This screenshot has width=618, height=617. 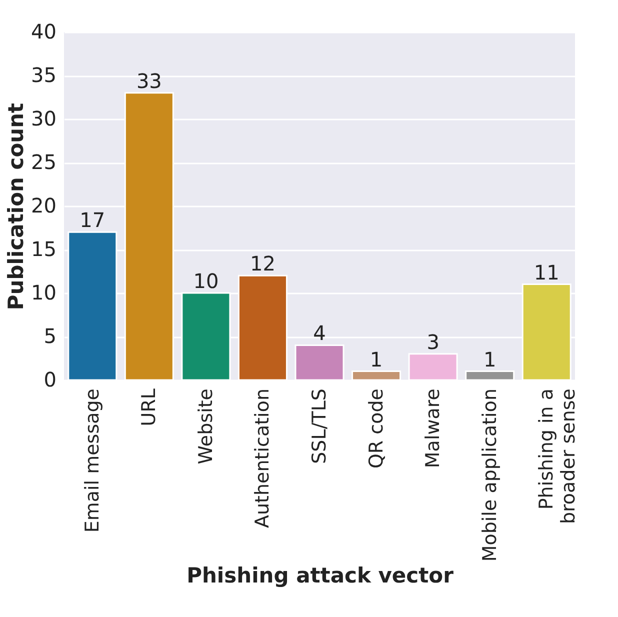 What do you see at coordinates (263, 264) in the screenshot?
I see `data-label: 12` at bounding box center [263, 264].